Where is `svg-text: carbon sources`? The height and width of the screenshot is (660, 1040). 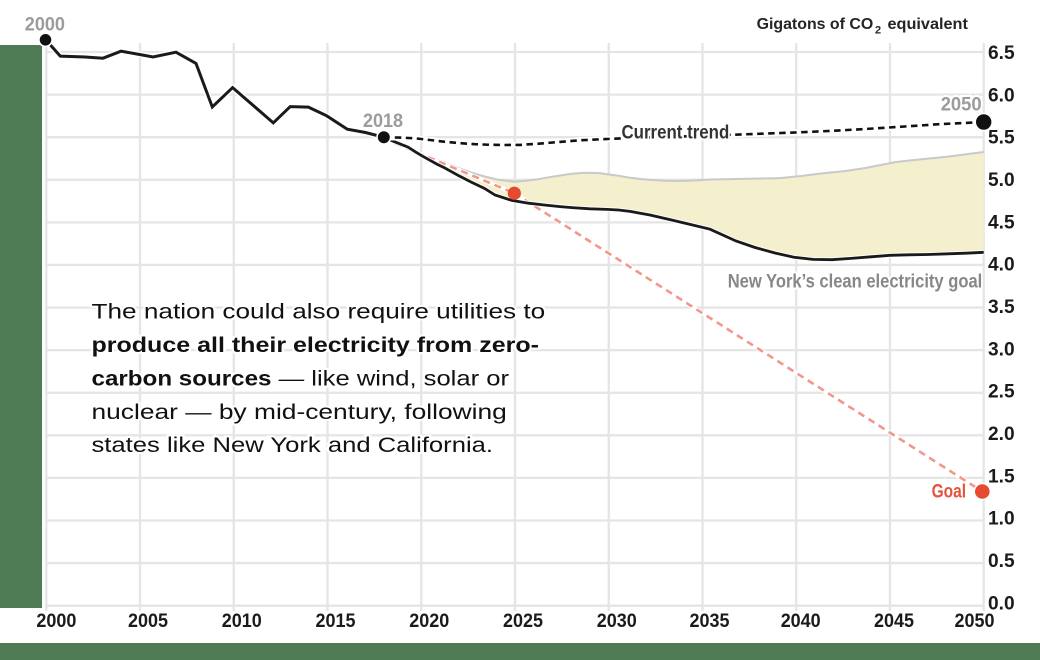 svg-text: carbon sources is located at coordinates (182, 378).